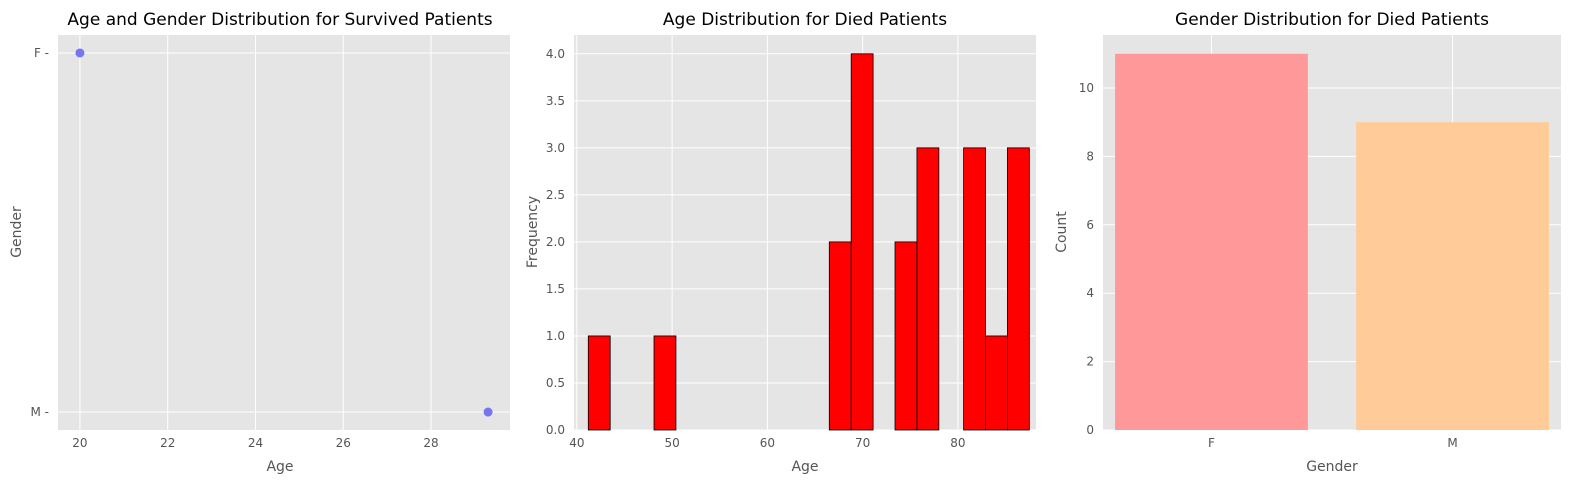 This screenshot has height=490, width=1589. Describe the element at coordinates (17, 232) in the screenshot. I see `y-axis-label: Gender` at that location.